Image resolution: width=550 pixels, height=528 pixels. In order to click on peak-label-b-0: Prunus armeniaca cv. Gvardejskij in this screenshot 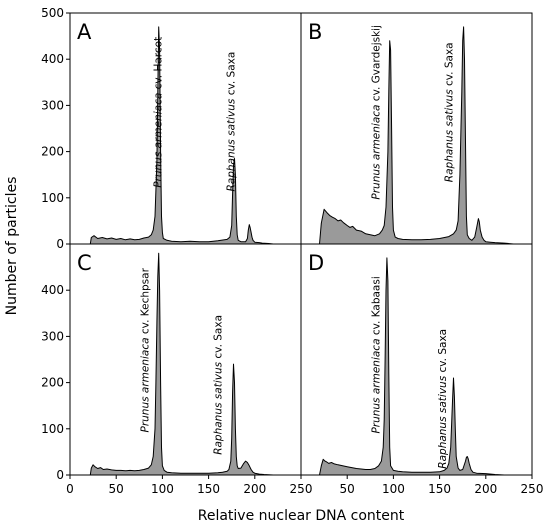, I will do `click(377, 112)`.